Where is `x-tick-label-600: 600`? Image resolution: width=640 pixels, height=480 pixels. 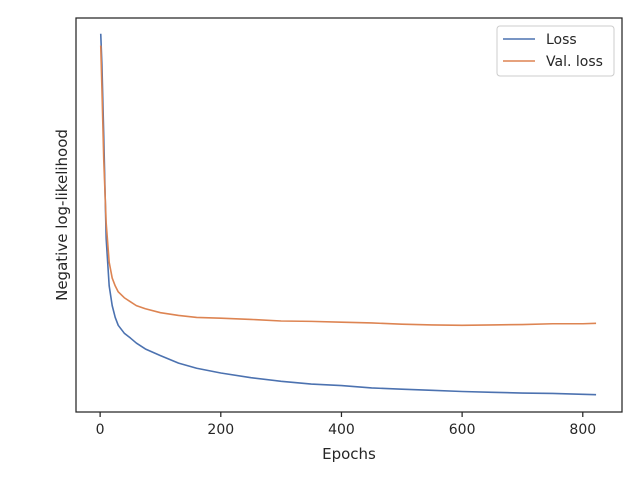
x-tick-label-600: 600 is located at coordinates (462, 430).